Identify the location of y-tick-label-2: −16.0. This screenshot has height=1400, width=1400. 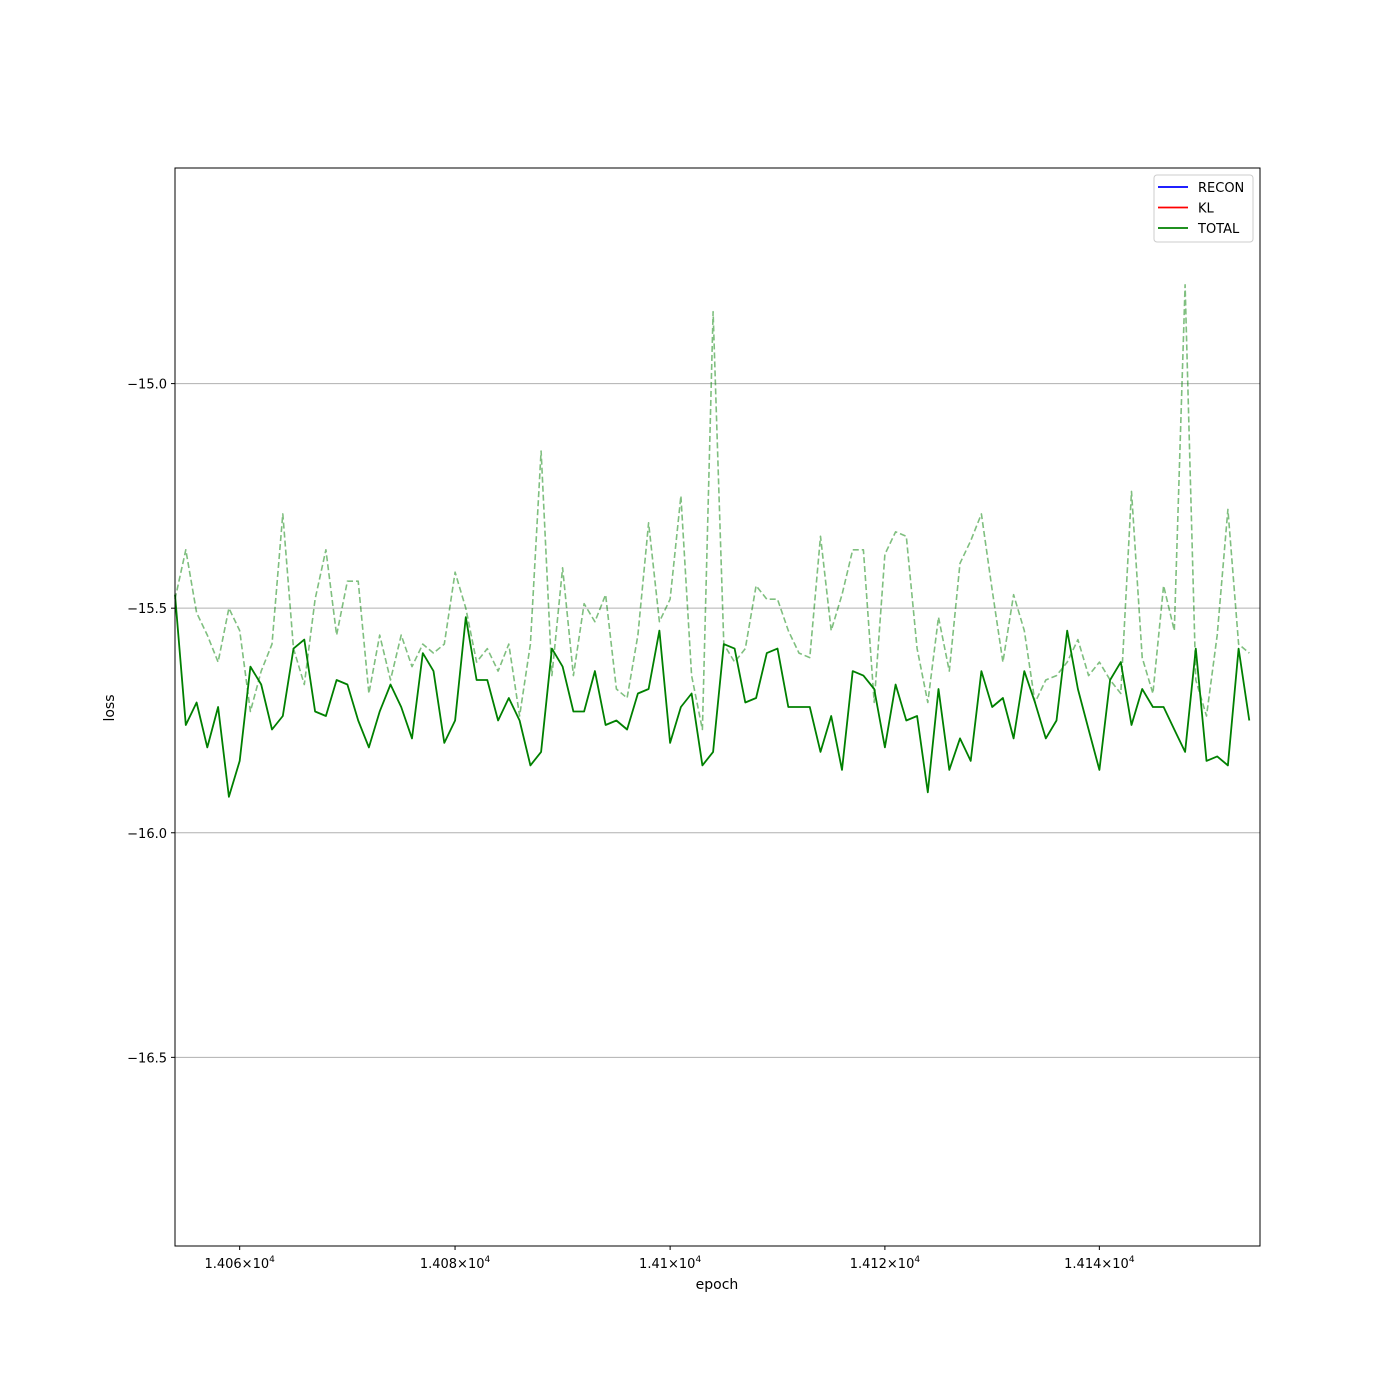
(147, 834).